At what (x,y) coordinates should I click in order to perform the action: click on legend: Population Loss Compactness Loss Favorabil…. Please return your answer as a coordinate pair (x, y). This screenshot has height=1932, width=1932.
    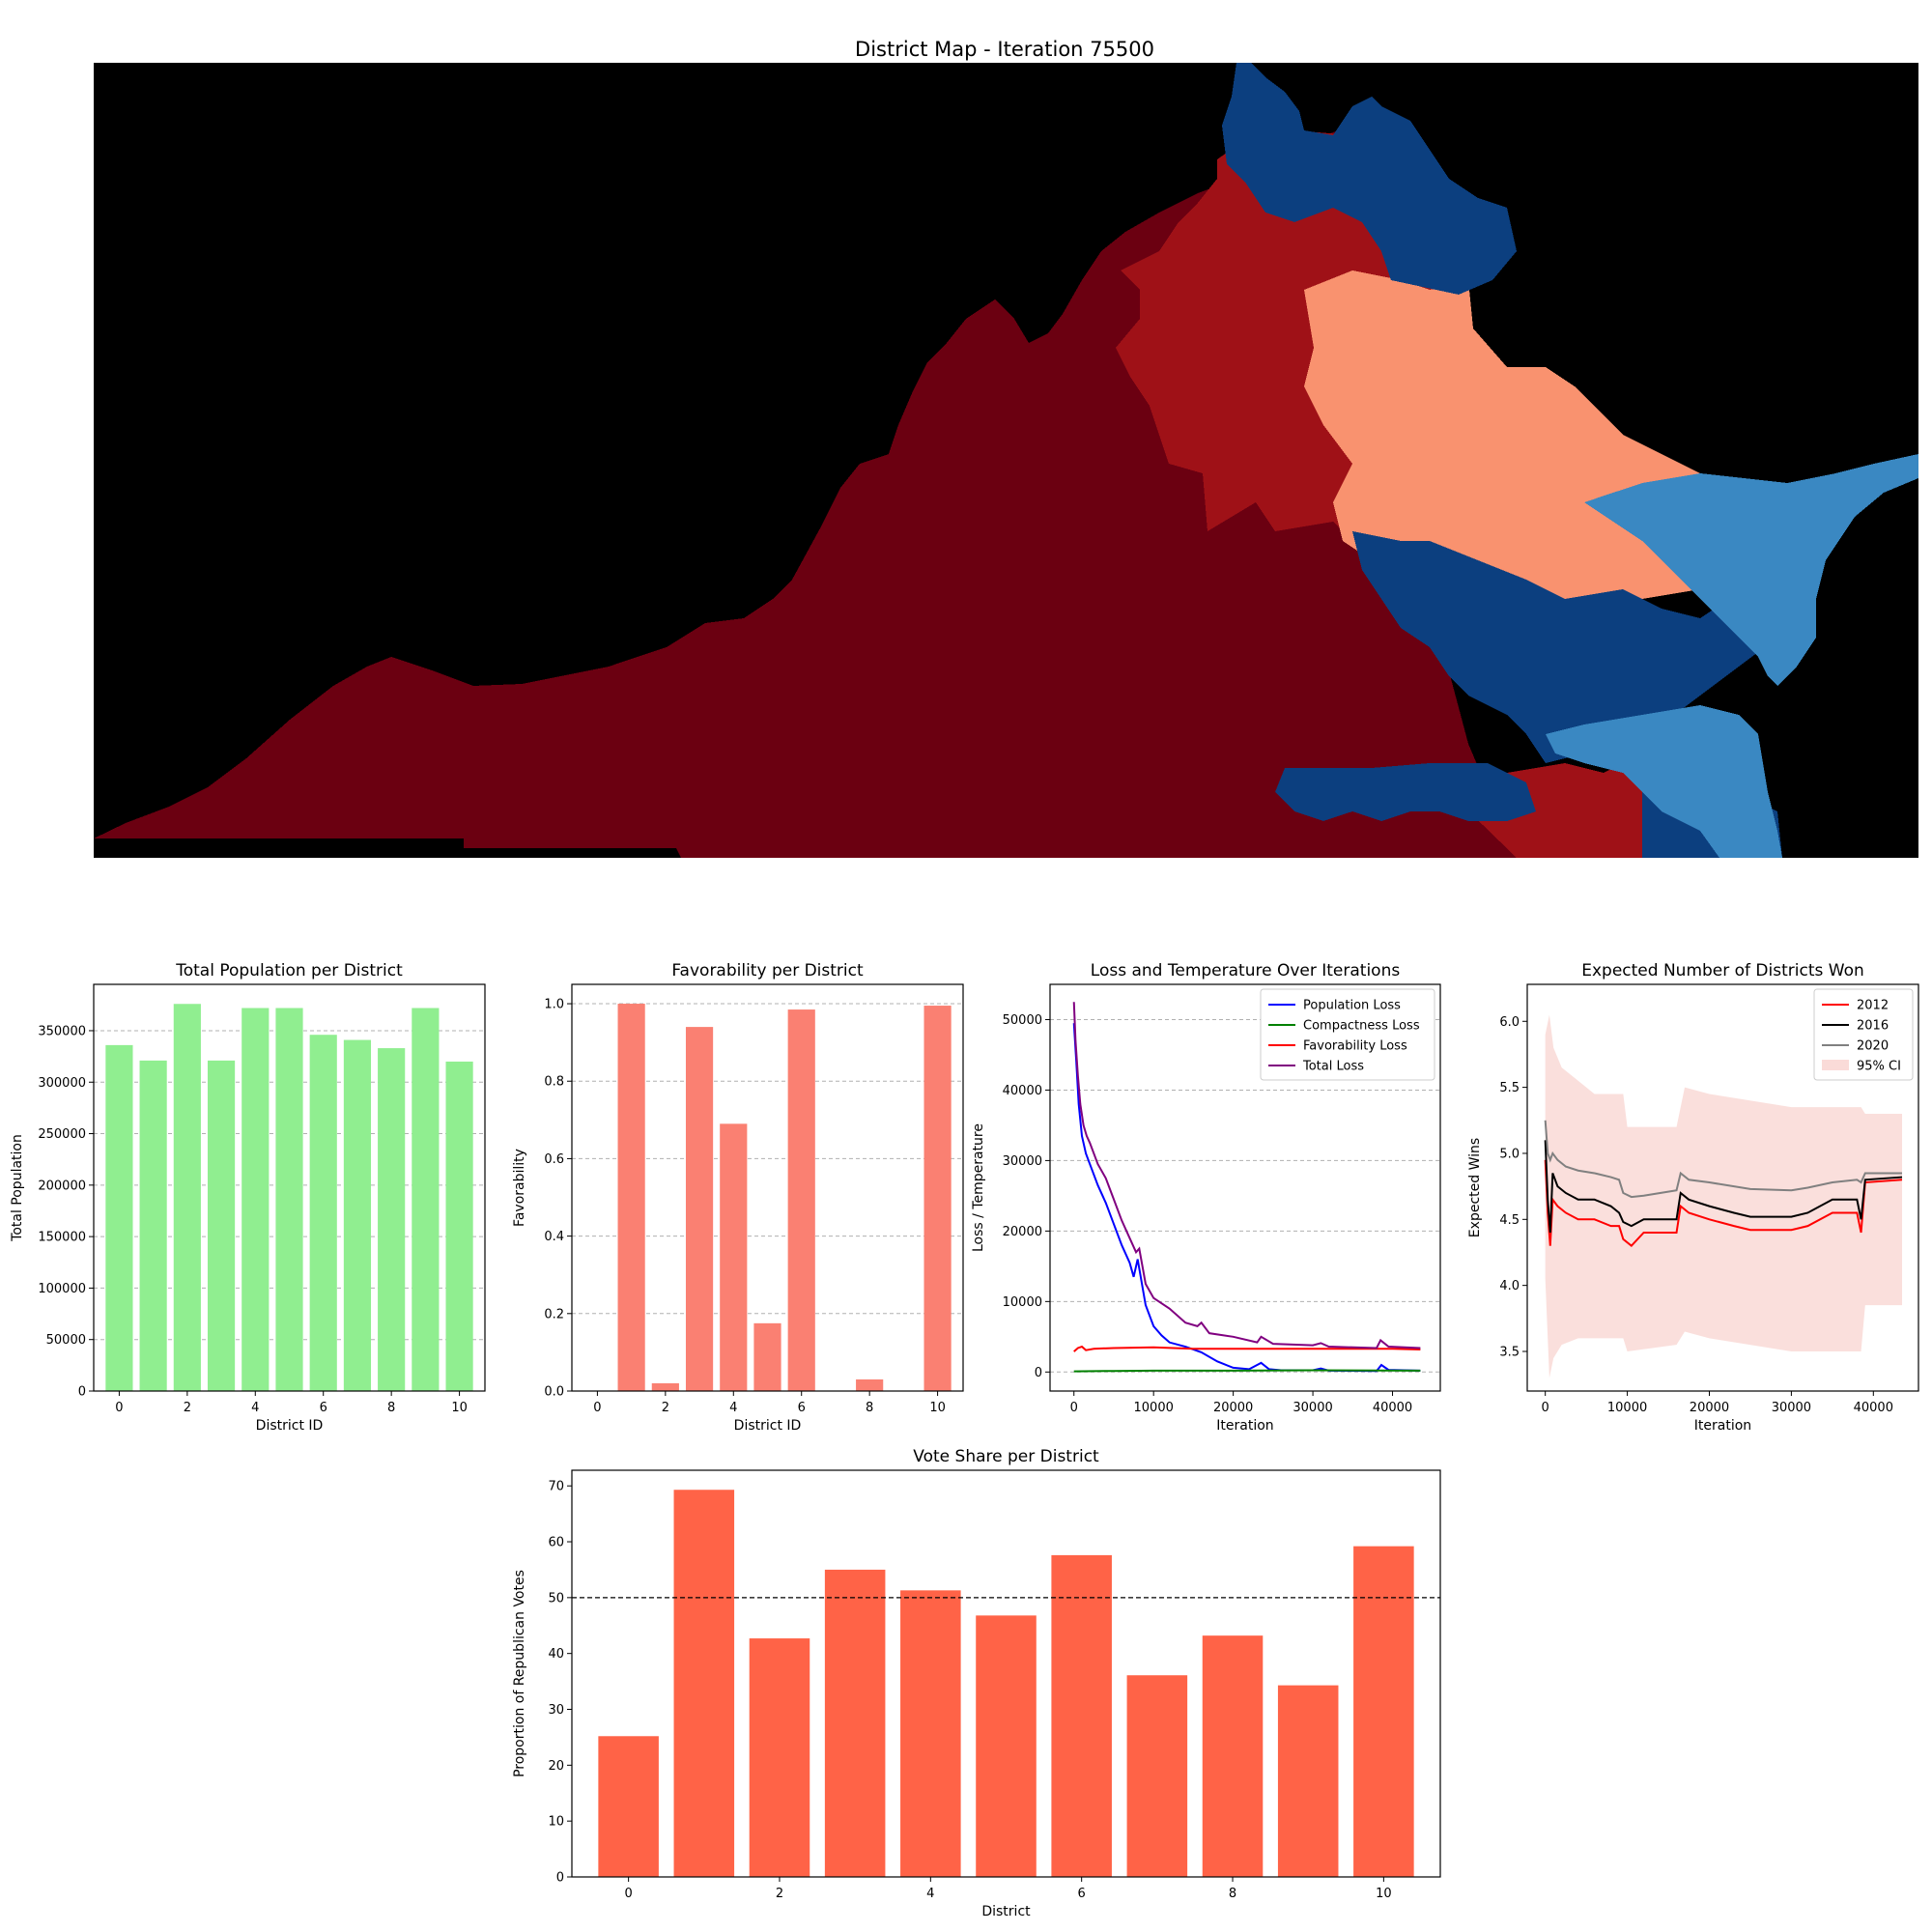
    Looking at the image, I should click on (1347, 1034).